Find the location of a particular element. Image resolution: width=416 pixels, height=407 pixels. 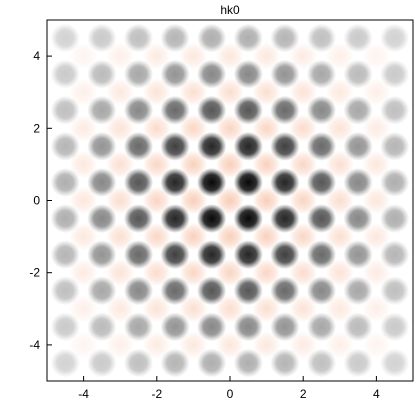

x-tick-label: 0 is located at coordinates (230, 394).